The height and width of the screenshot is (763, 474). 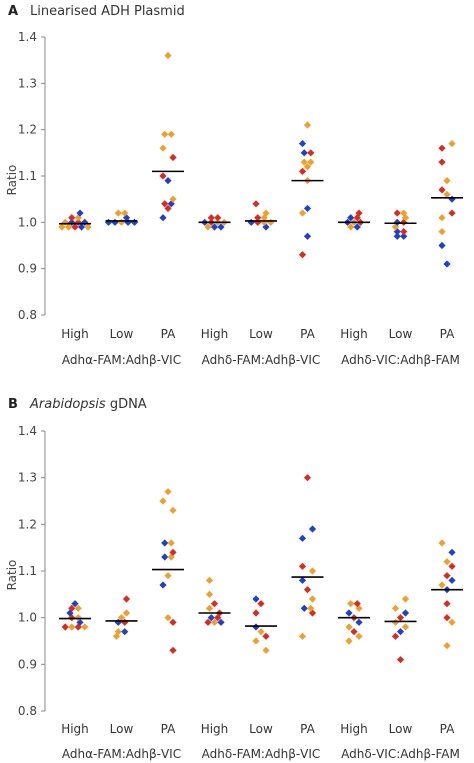 What do you see at coordinates (400, 360) in the screenshot?
I see `group-label: Adhδ-VIC:Adhβ-FAM` at bounding box center [400, 360].